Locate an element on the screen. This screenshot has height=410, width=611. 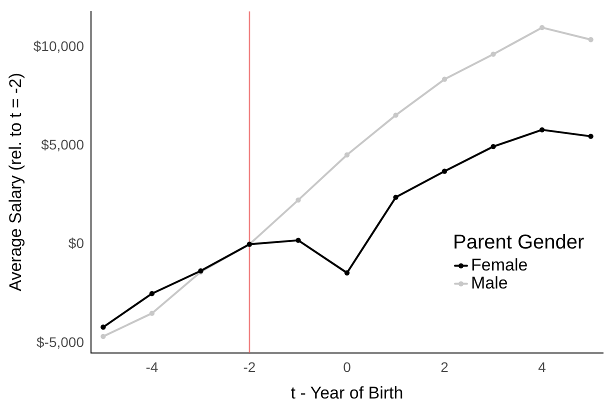
y-axis-title: Average Salary (rel. to t = -2) is located at coordinates (15, 182).